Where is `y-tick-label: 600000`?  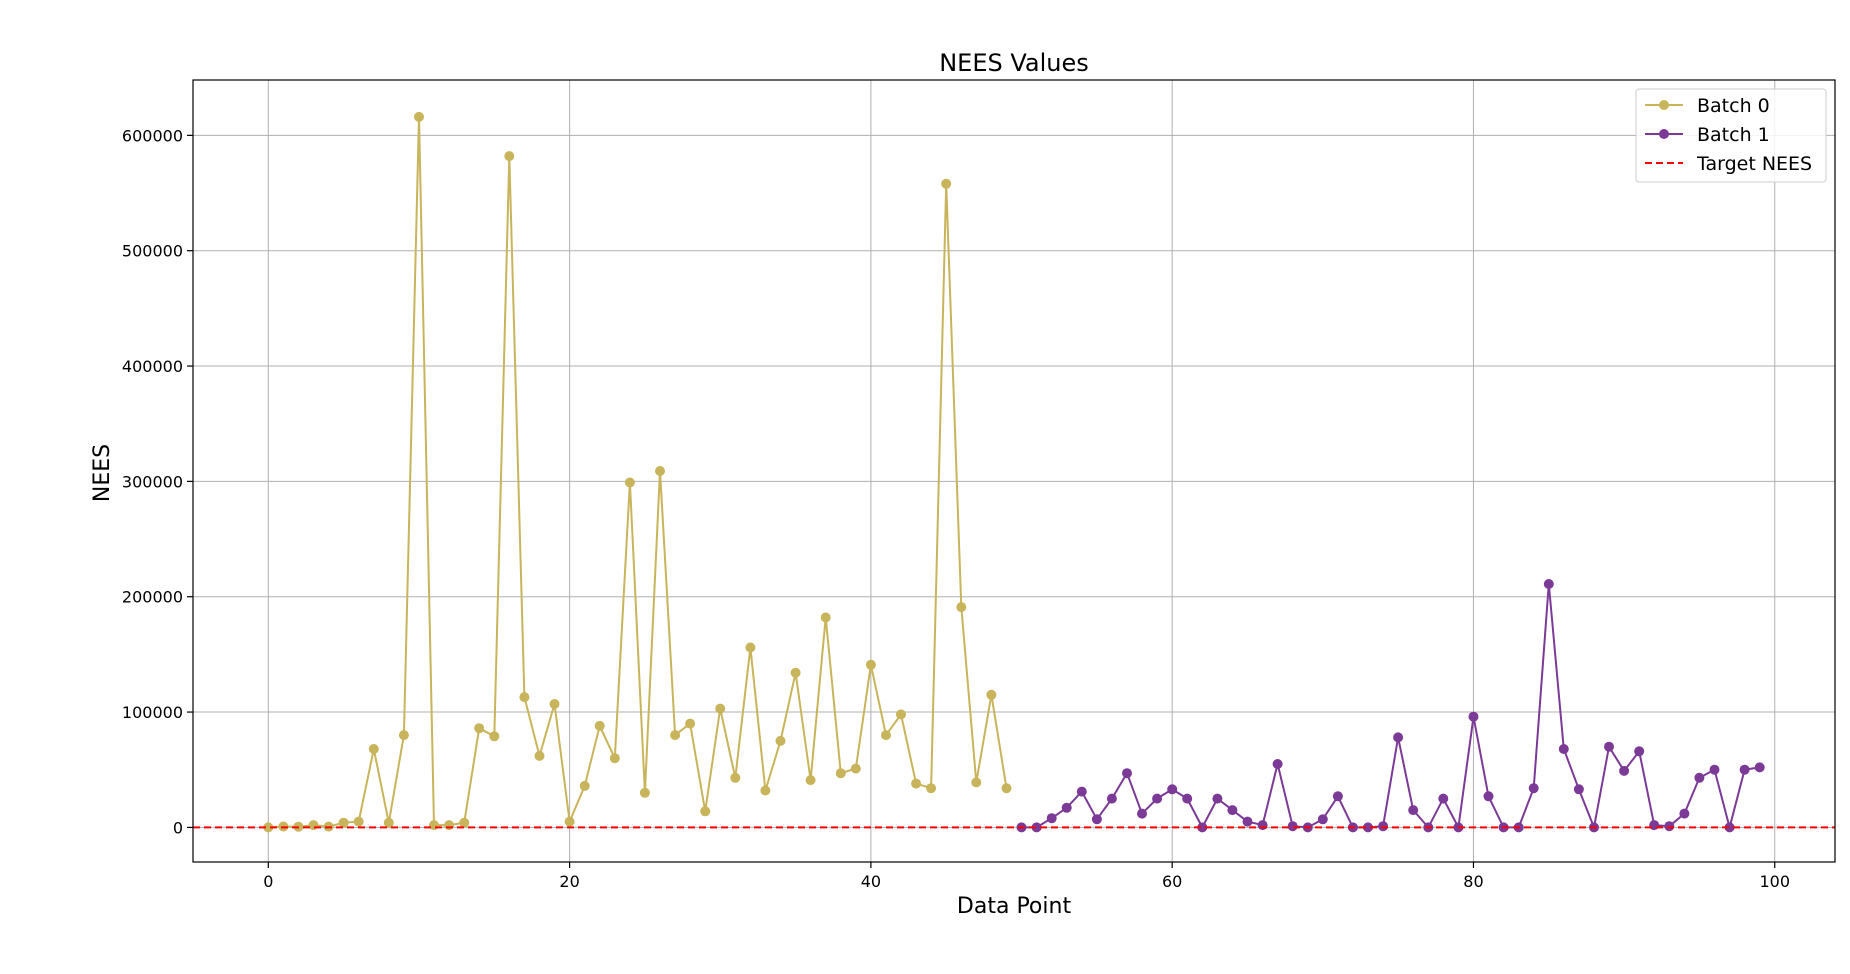 y-tick-label: 600000 is located at coordinates (152, 135).